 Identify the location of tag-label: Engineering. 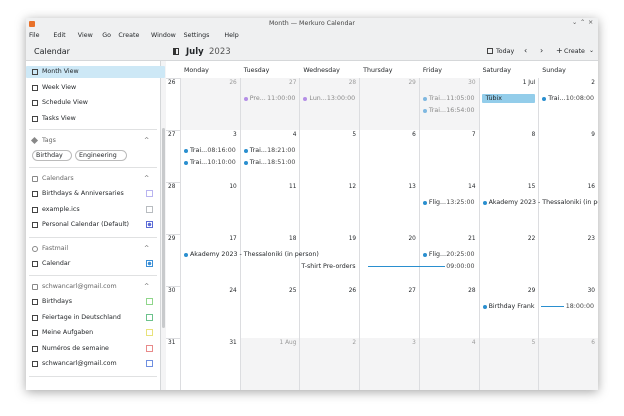
(98, 155).